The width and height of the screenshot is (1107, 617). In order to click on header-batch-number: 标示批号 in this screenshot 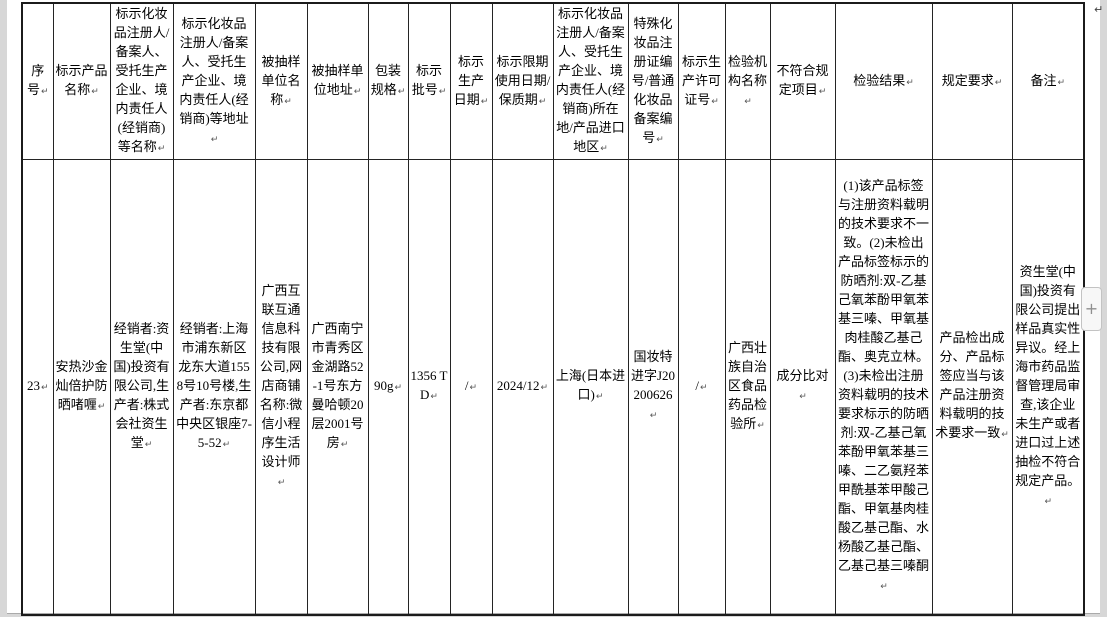, I will do `click(429, 81)`.